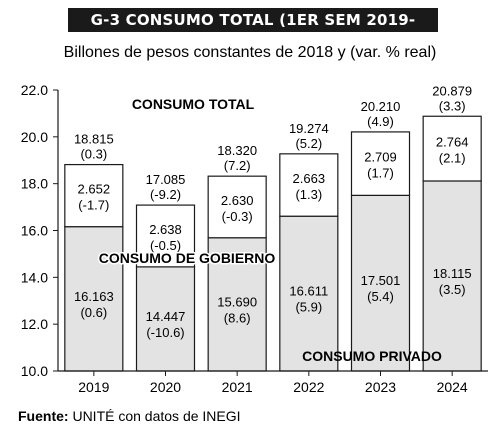 The image size is (500, 447). Describe the element at coordinates (187, 258) in the screenshot. I see `series-label-gobierno: CONSUMO DE GOBIERNO` at that location.